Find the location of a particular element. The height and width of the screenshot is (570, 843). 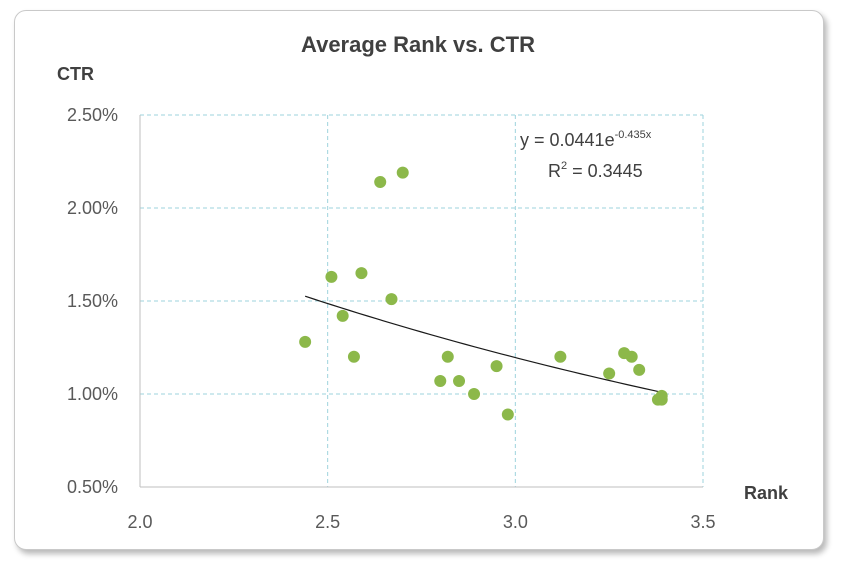

y-tick-label: 1.50% is located at coordinates (92, 301).